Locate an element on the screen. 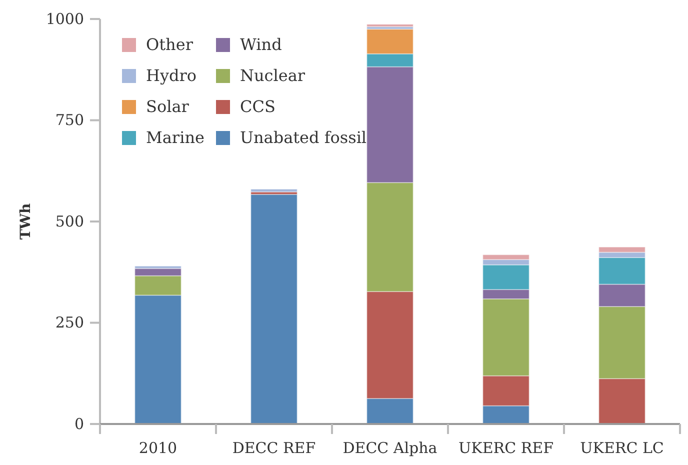 Image resolution: width=688 pixels, height=465 pixels. y-tick-label: 500 is located at coordinates (69, 221).